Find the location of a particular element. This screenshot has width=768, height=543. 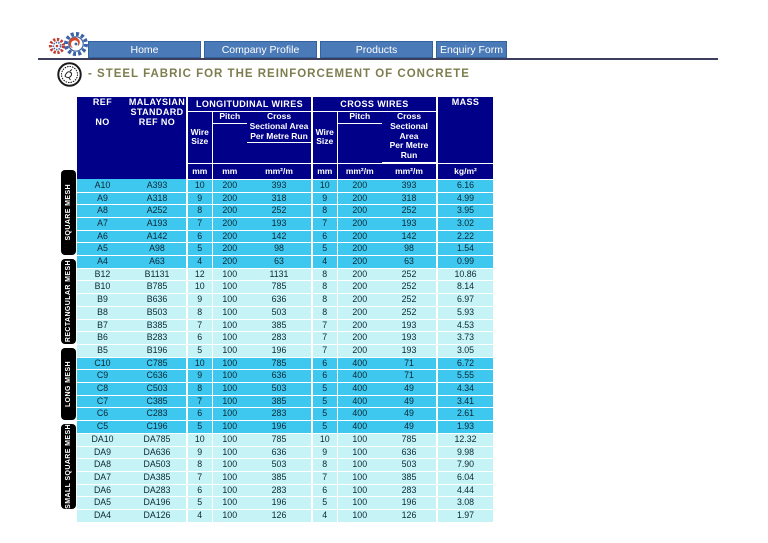

cell: DA7 is located at coordinates (102, 478).